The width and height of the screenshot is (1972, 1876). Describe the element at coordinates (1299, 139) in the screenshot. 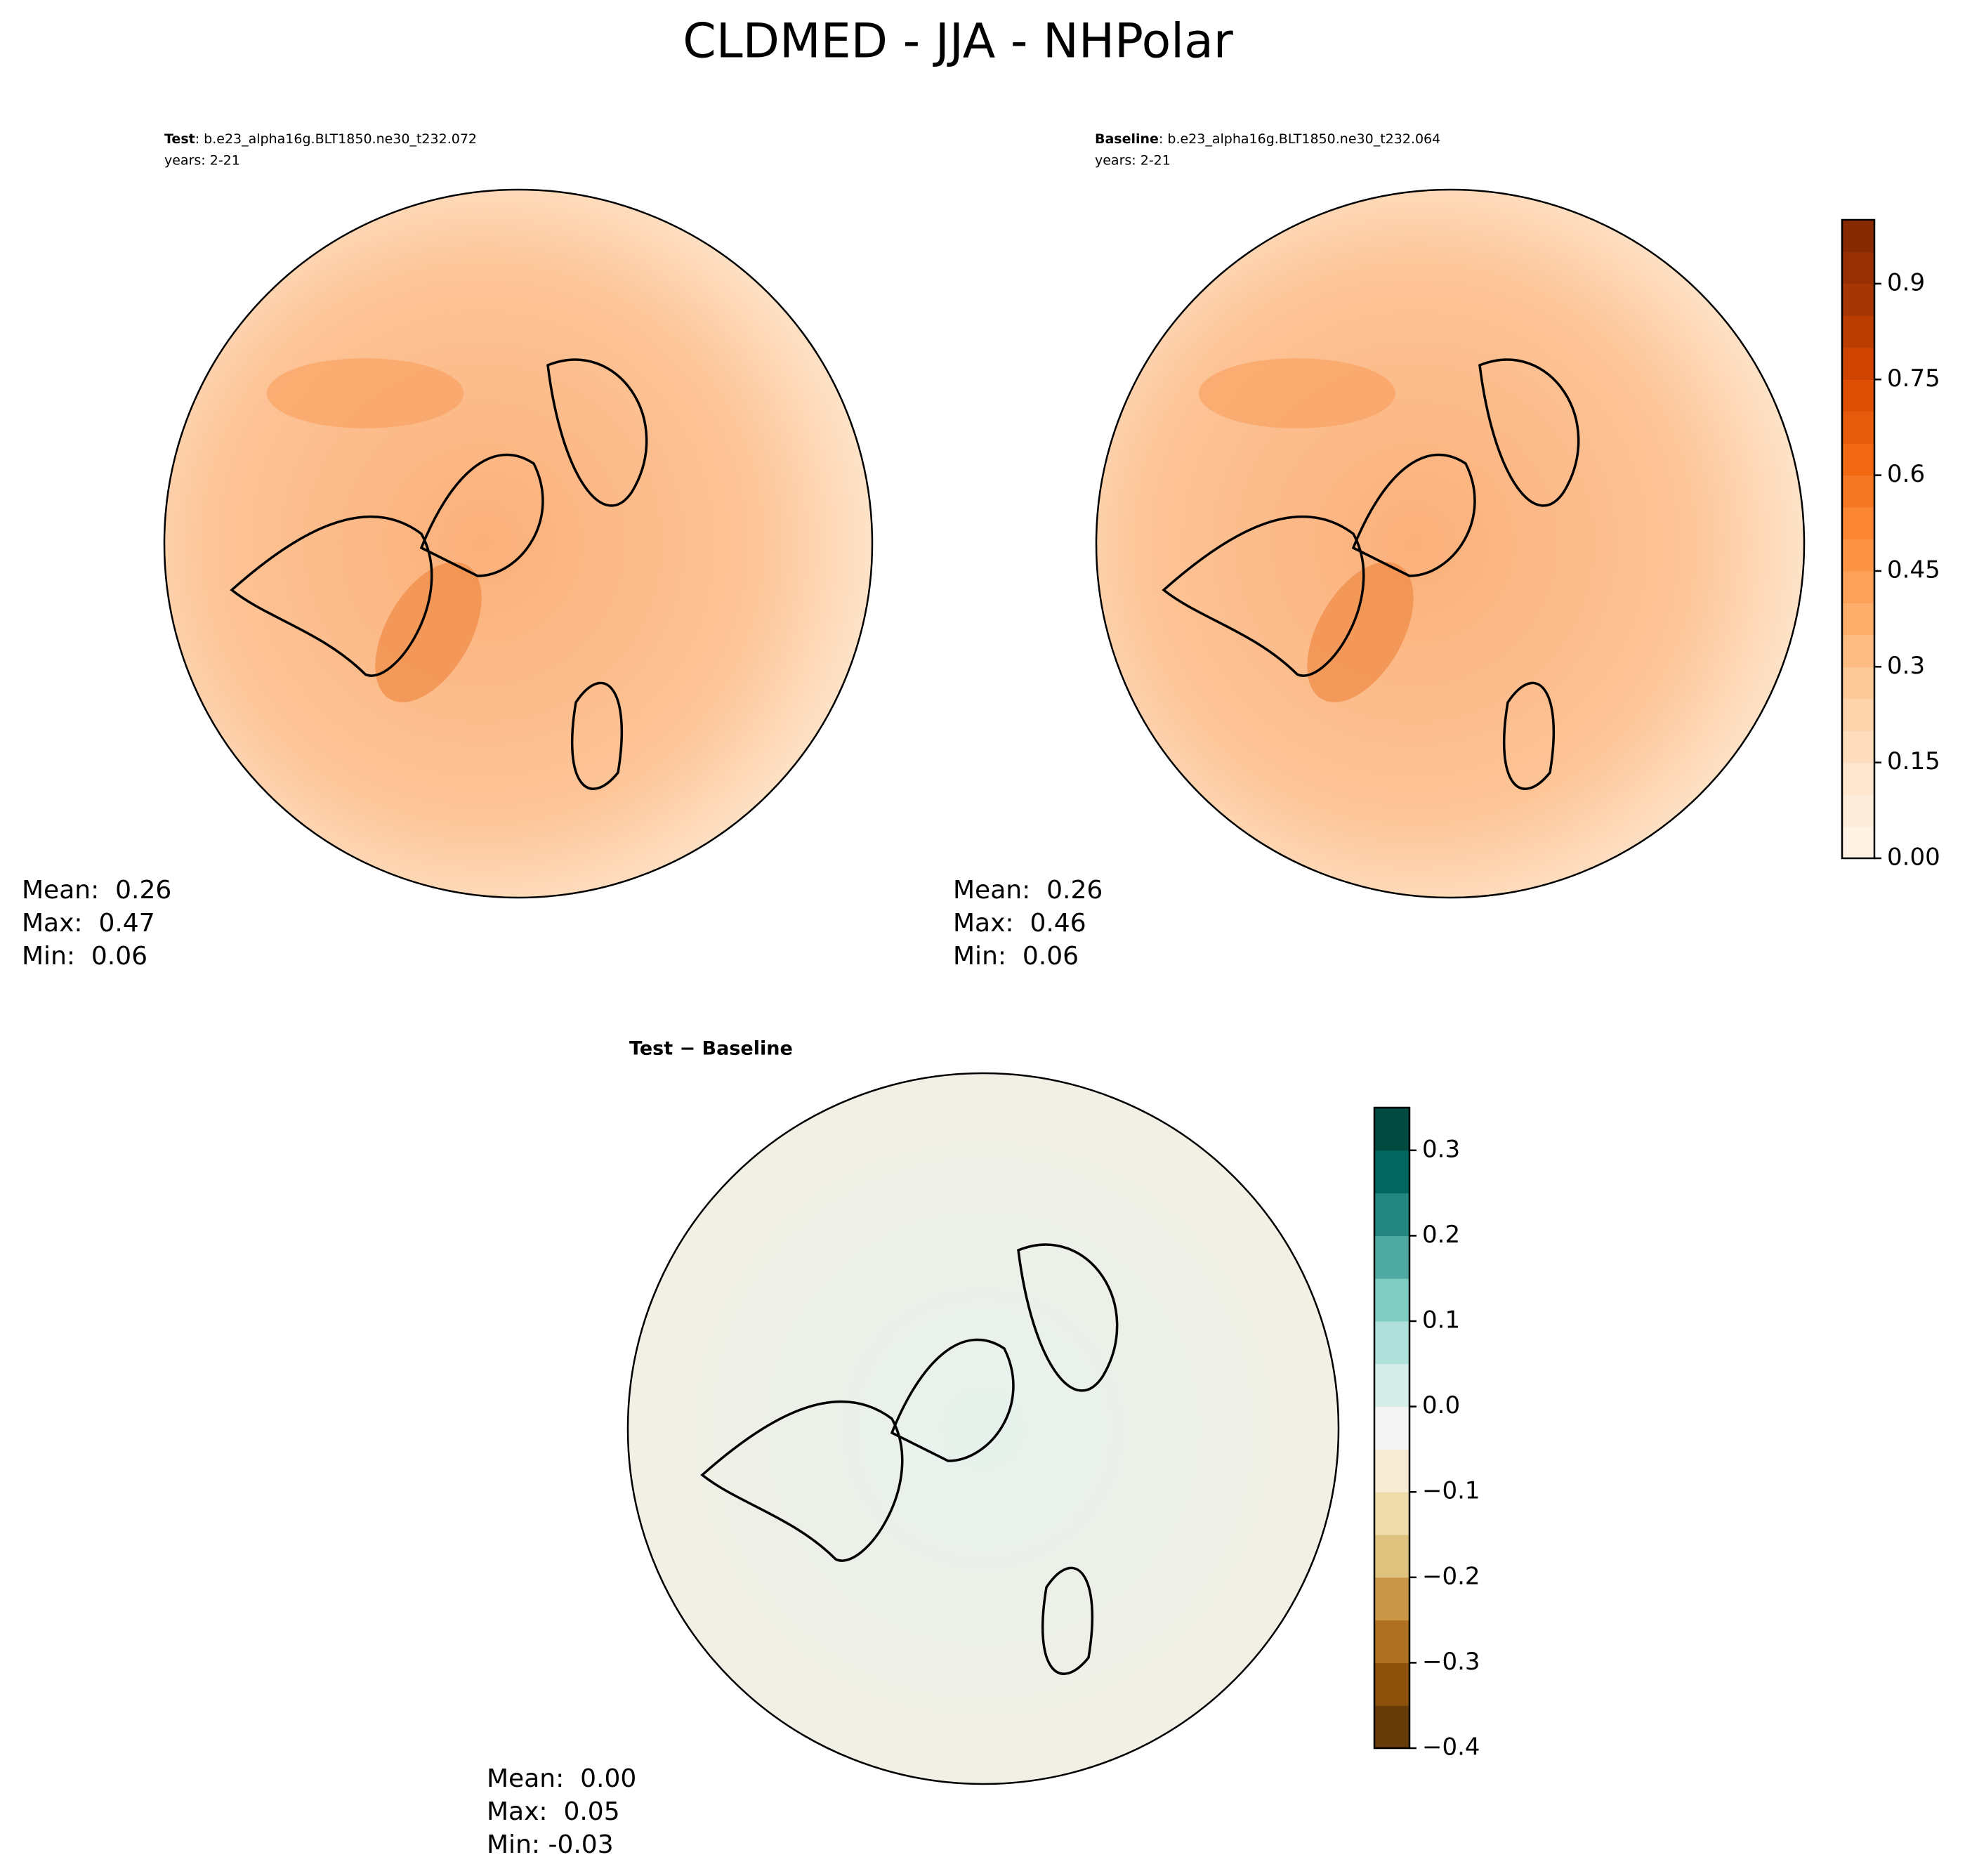

I see `panel-case: : b.e23_alpha16g.BLT1850.ne30_t232.064` at that location.